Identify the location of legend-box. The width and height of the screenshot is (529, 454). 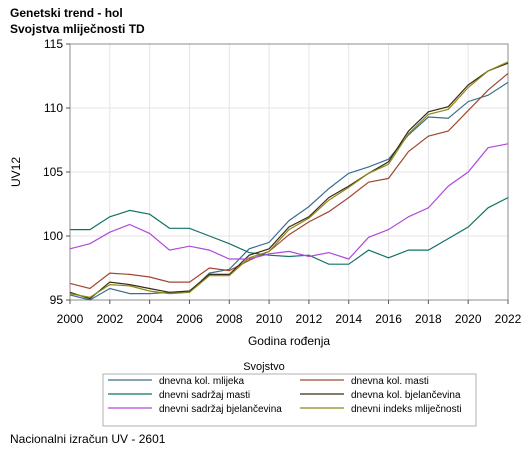
(289, 400).